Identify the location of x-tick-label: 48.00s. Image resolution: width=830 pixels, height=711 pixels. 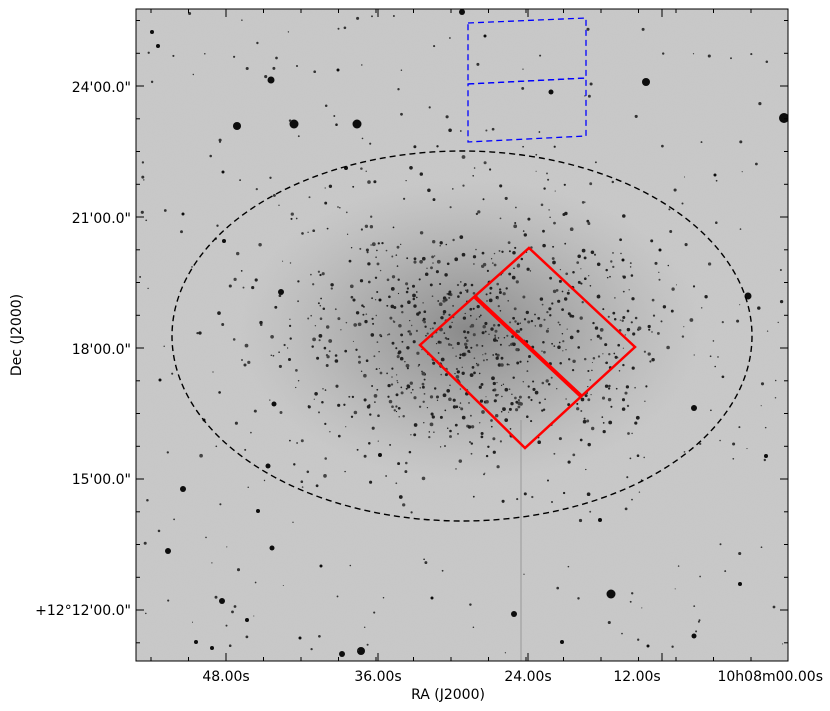
(225, 677).